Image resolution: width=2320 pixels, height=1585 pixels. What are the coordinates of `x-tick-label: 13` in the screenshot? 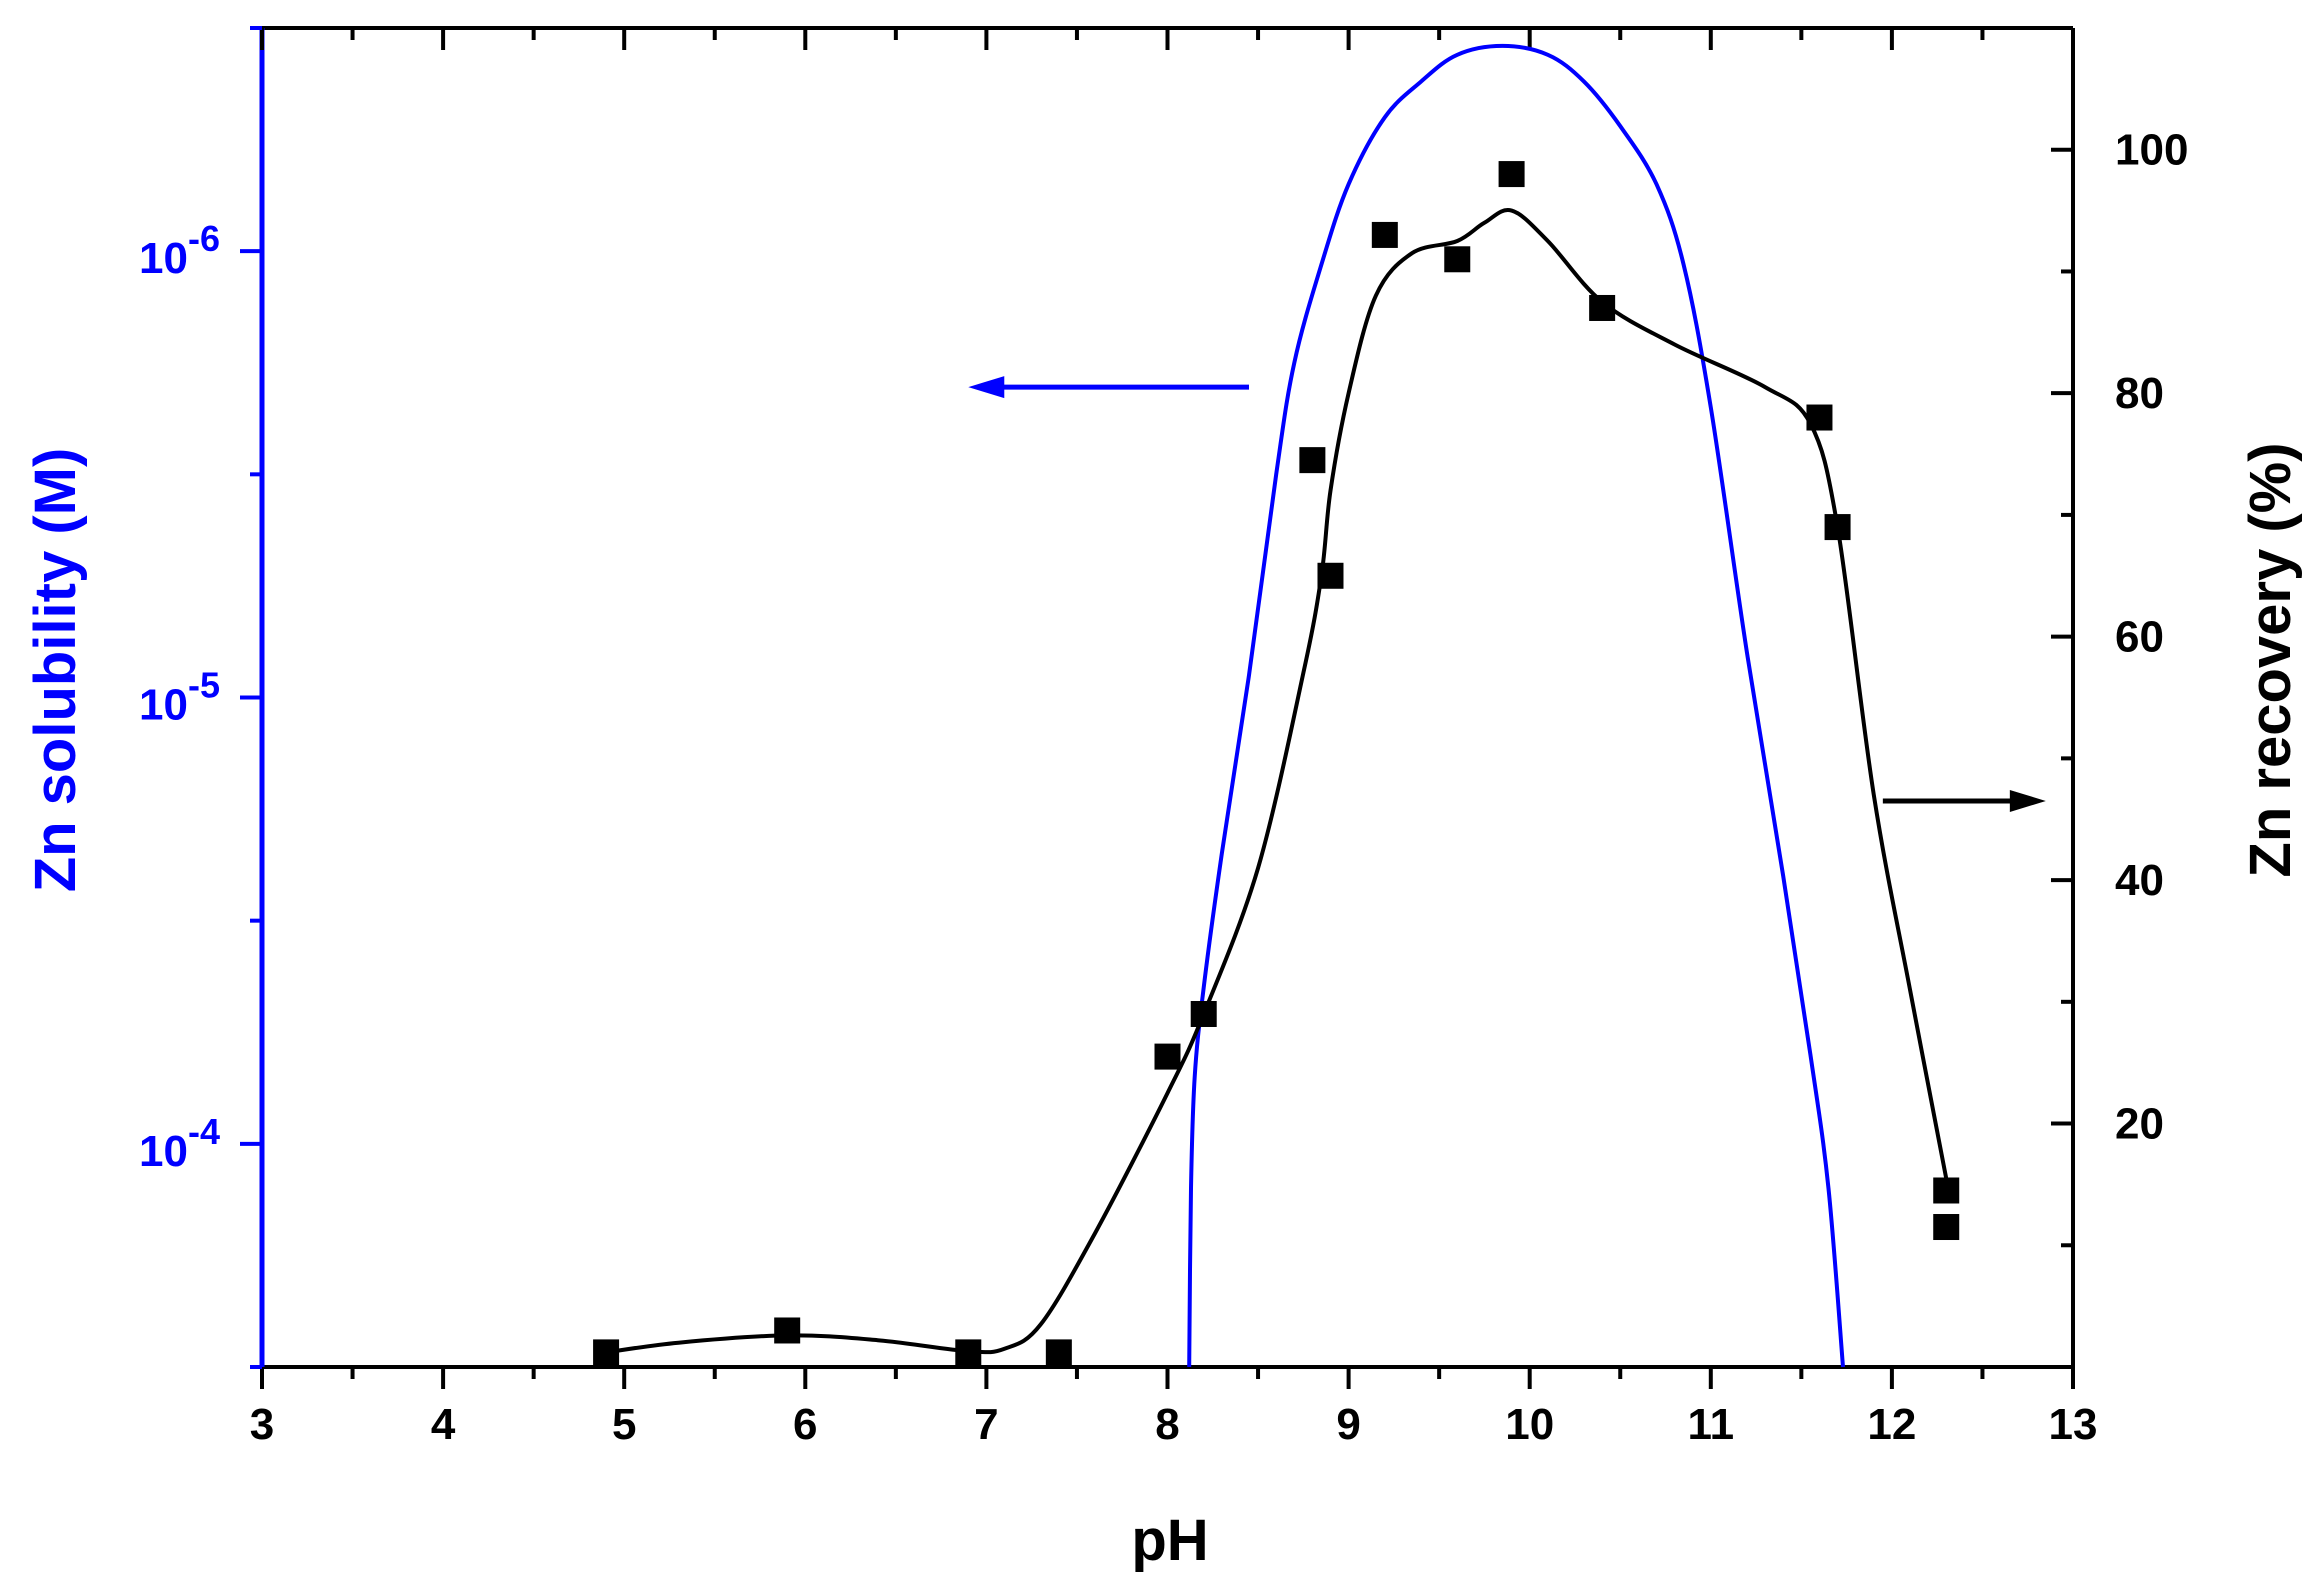 It's located at (2073, 1424).